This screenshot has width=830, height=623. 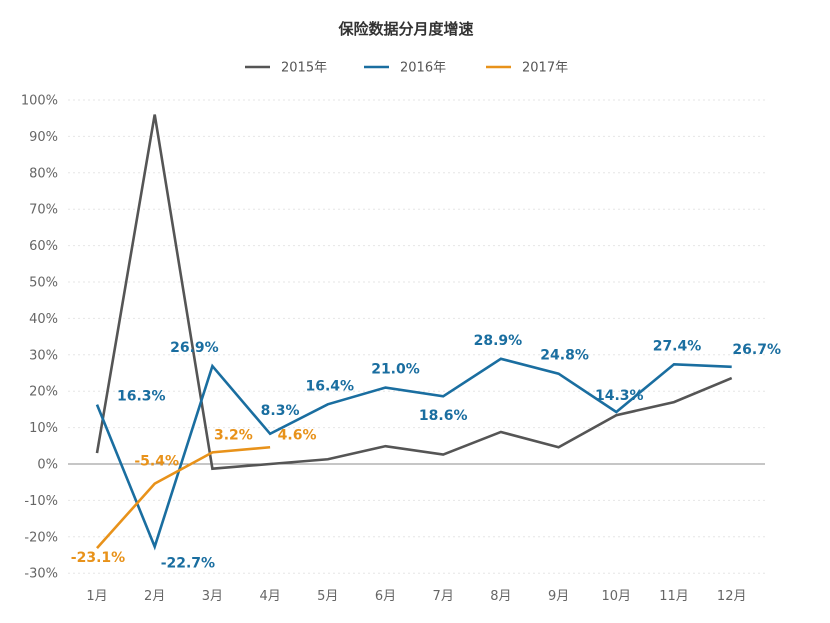 I want to click on data-label: 3.2%, so click(x=233, y=435).